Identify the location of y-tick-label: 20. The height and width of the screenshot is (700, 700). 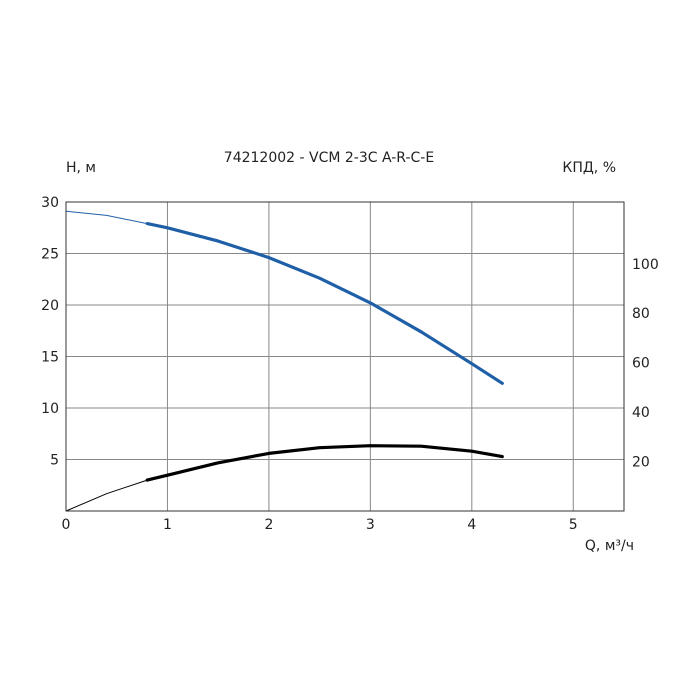
(50, 306).